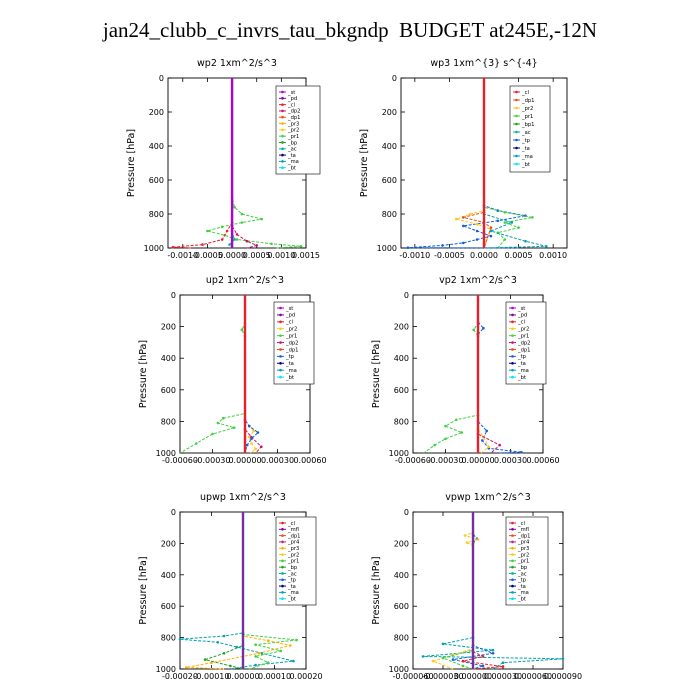  Describe the element at coordinates (207, 255) in the screenshot. I see `x-tick-label: -0.0005` at that location.